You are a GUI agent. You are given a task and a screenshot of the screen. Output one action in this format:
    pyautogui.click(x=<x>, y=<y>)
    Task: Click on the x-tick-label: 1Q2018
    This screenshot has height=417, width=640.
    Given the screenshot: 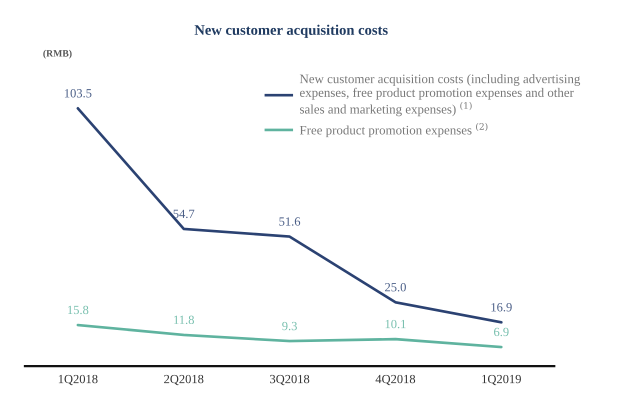 What is the action you would take?
    pyautogui.click(x=78, y=380)
    